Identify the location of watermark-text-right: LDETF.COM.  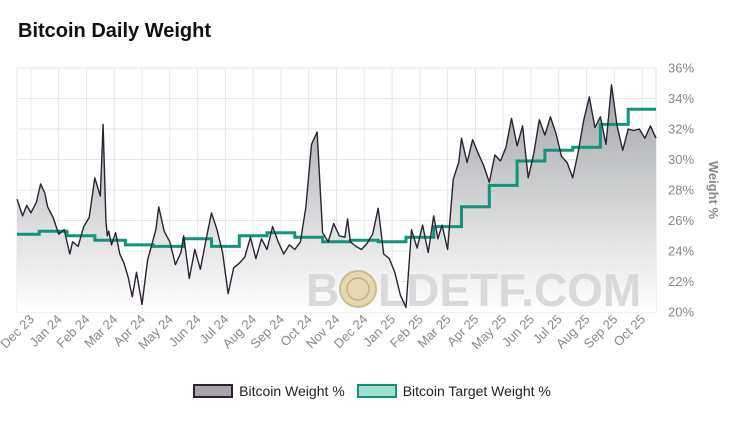
(509, 290).